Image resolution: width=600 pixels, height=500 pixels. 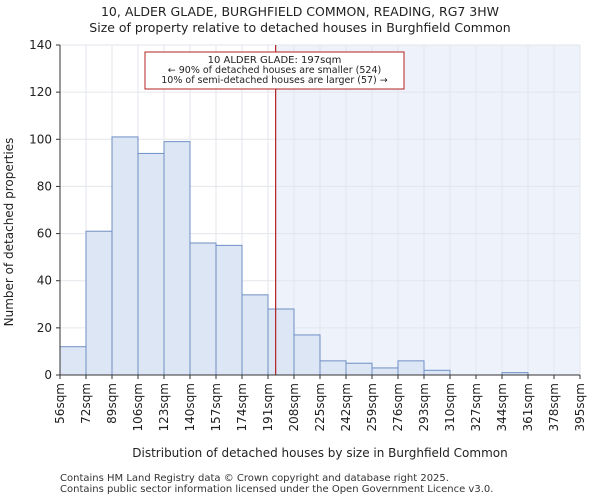 I want to click on y-axis-label: Number of detached properties, so click(x=9, y=232).